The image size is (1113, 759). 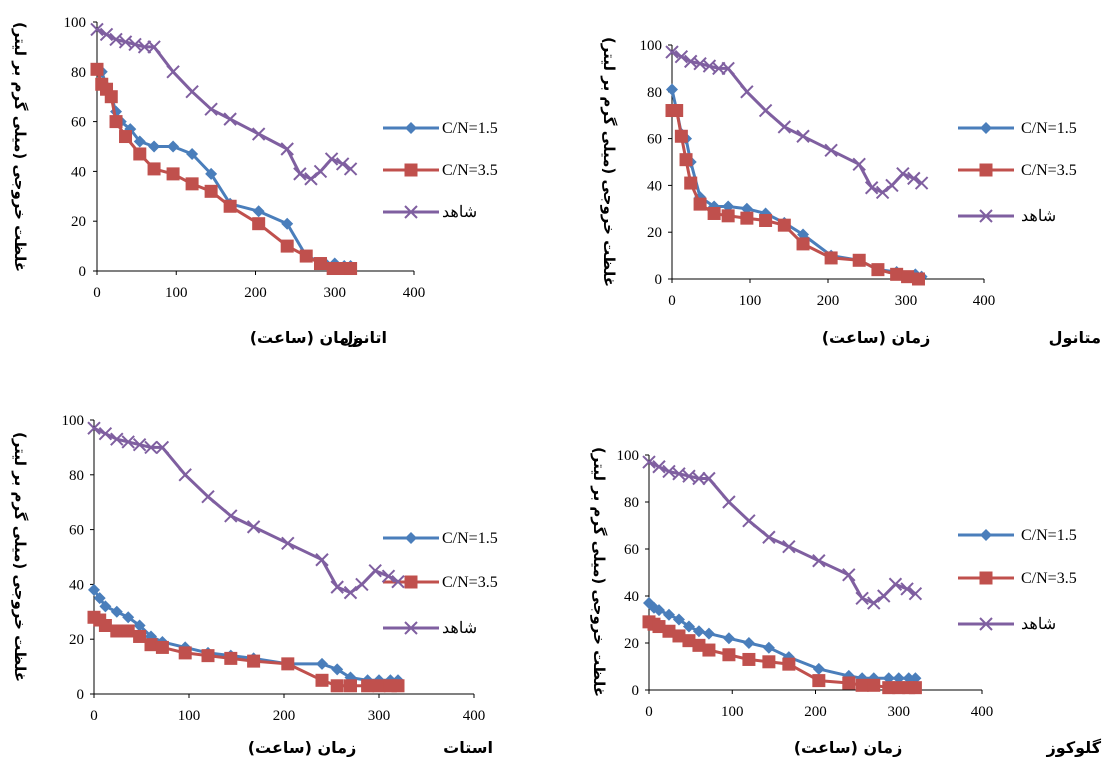 I want to click on x-tick-label: 200, so click(x=255, y=293).